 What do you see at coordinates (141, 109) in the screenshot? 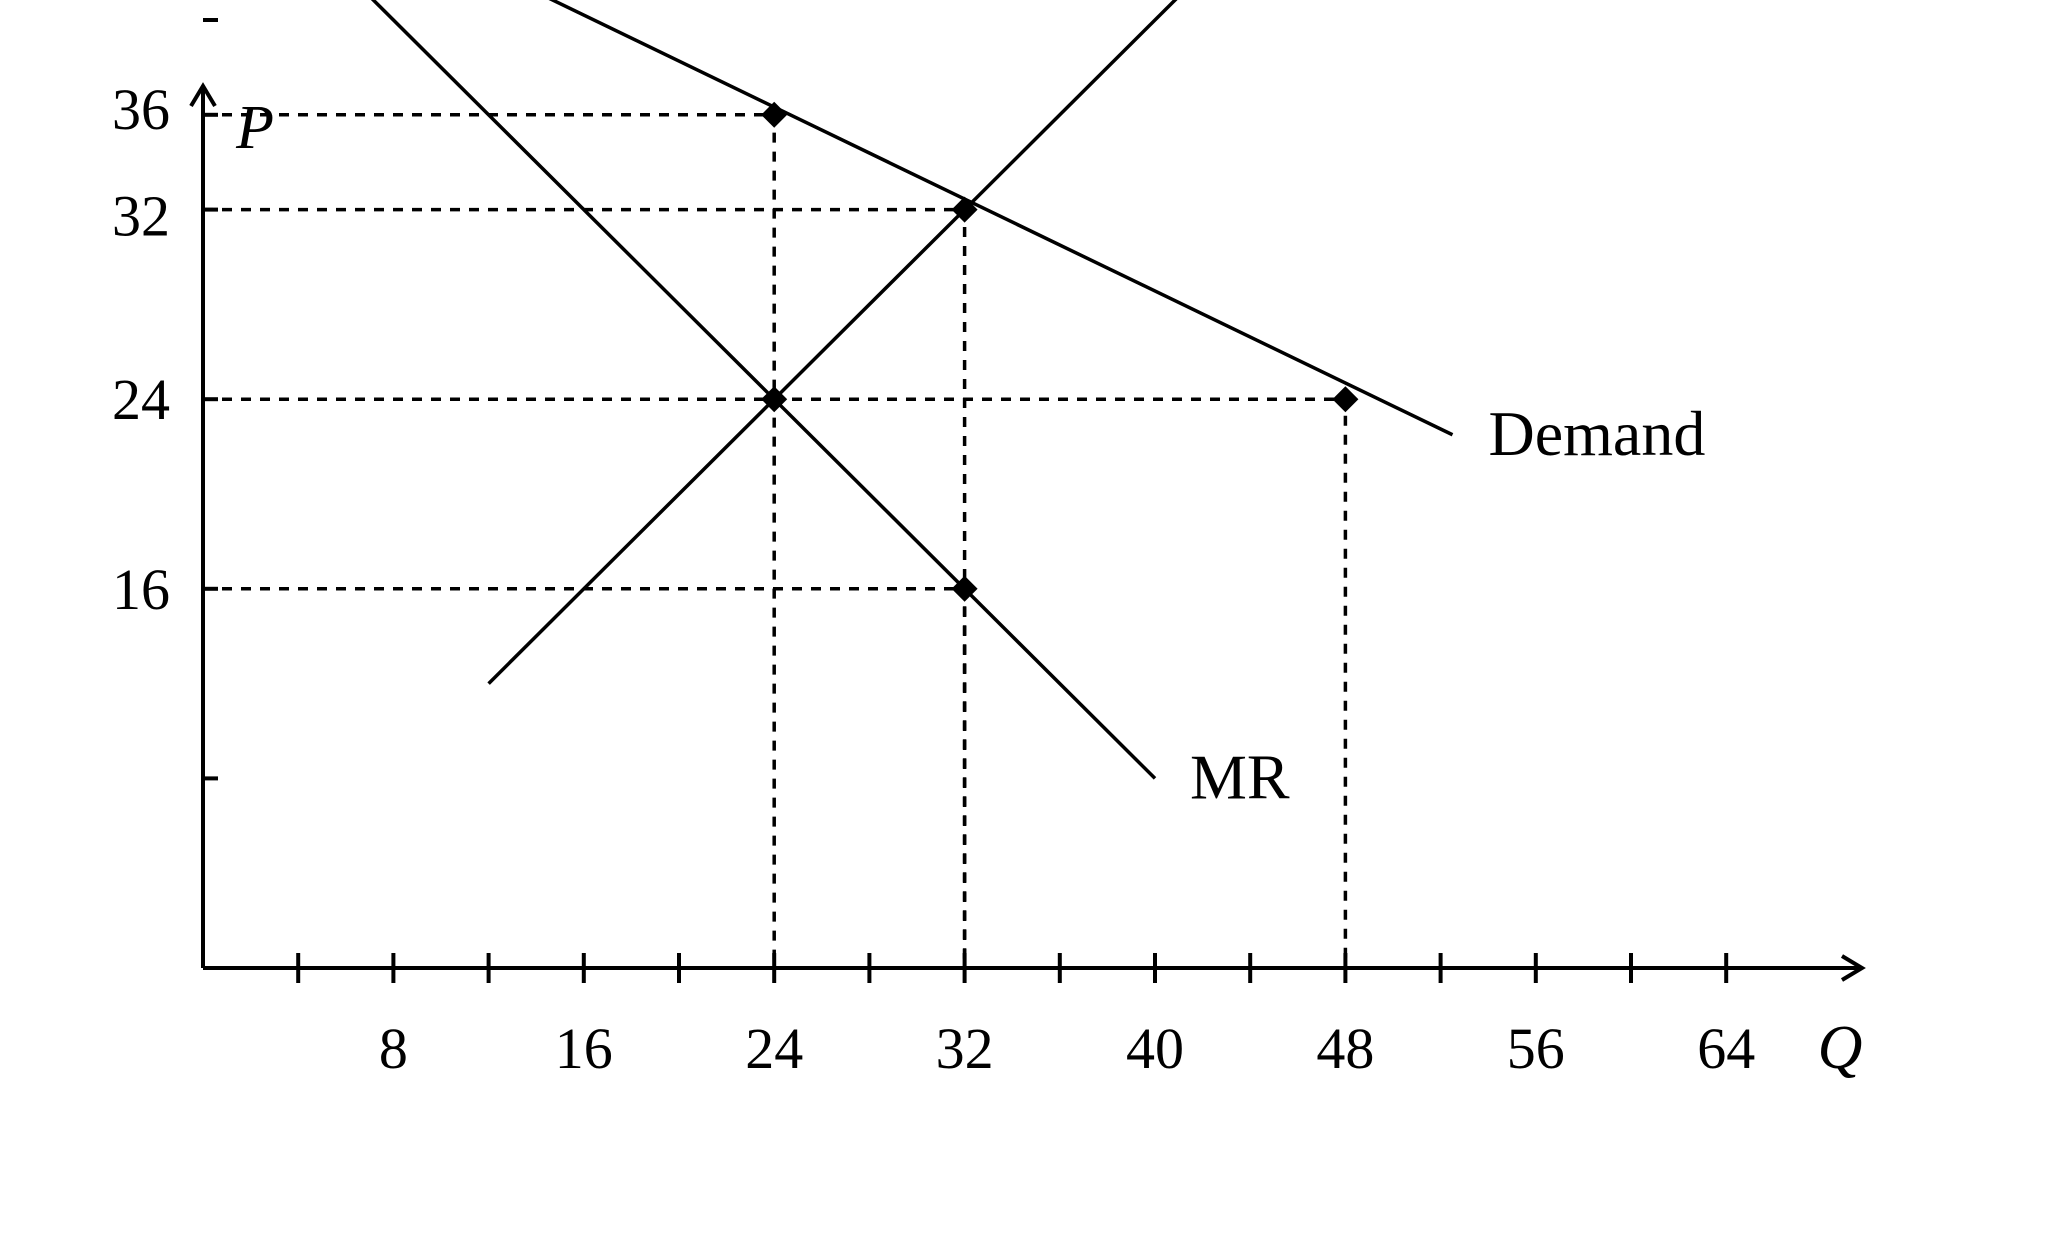
I see `y-tick-label: 36` at bounding box center [141, 109].